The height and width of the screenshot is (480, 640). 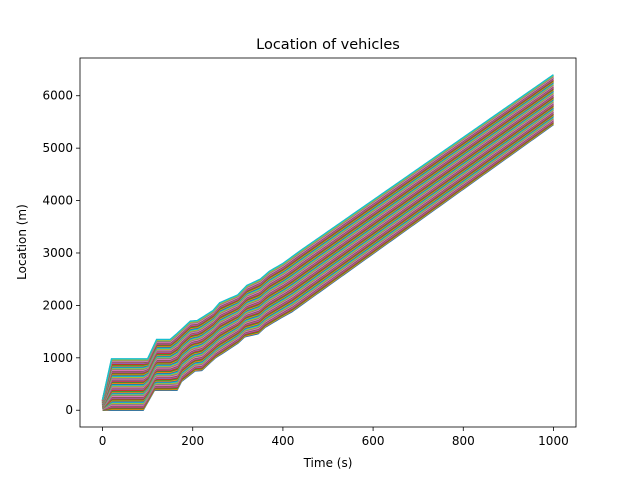 What do you see at coordinates (192, 441) in the screenshot?
I see `x-tick-label: 200` at bounding box center [192, 441].